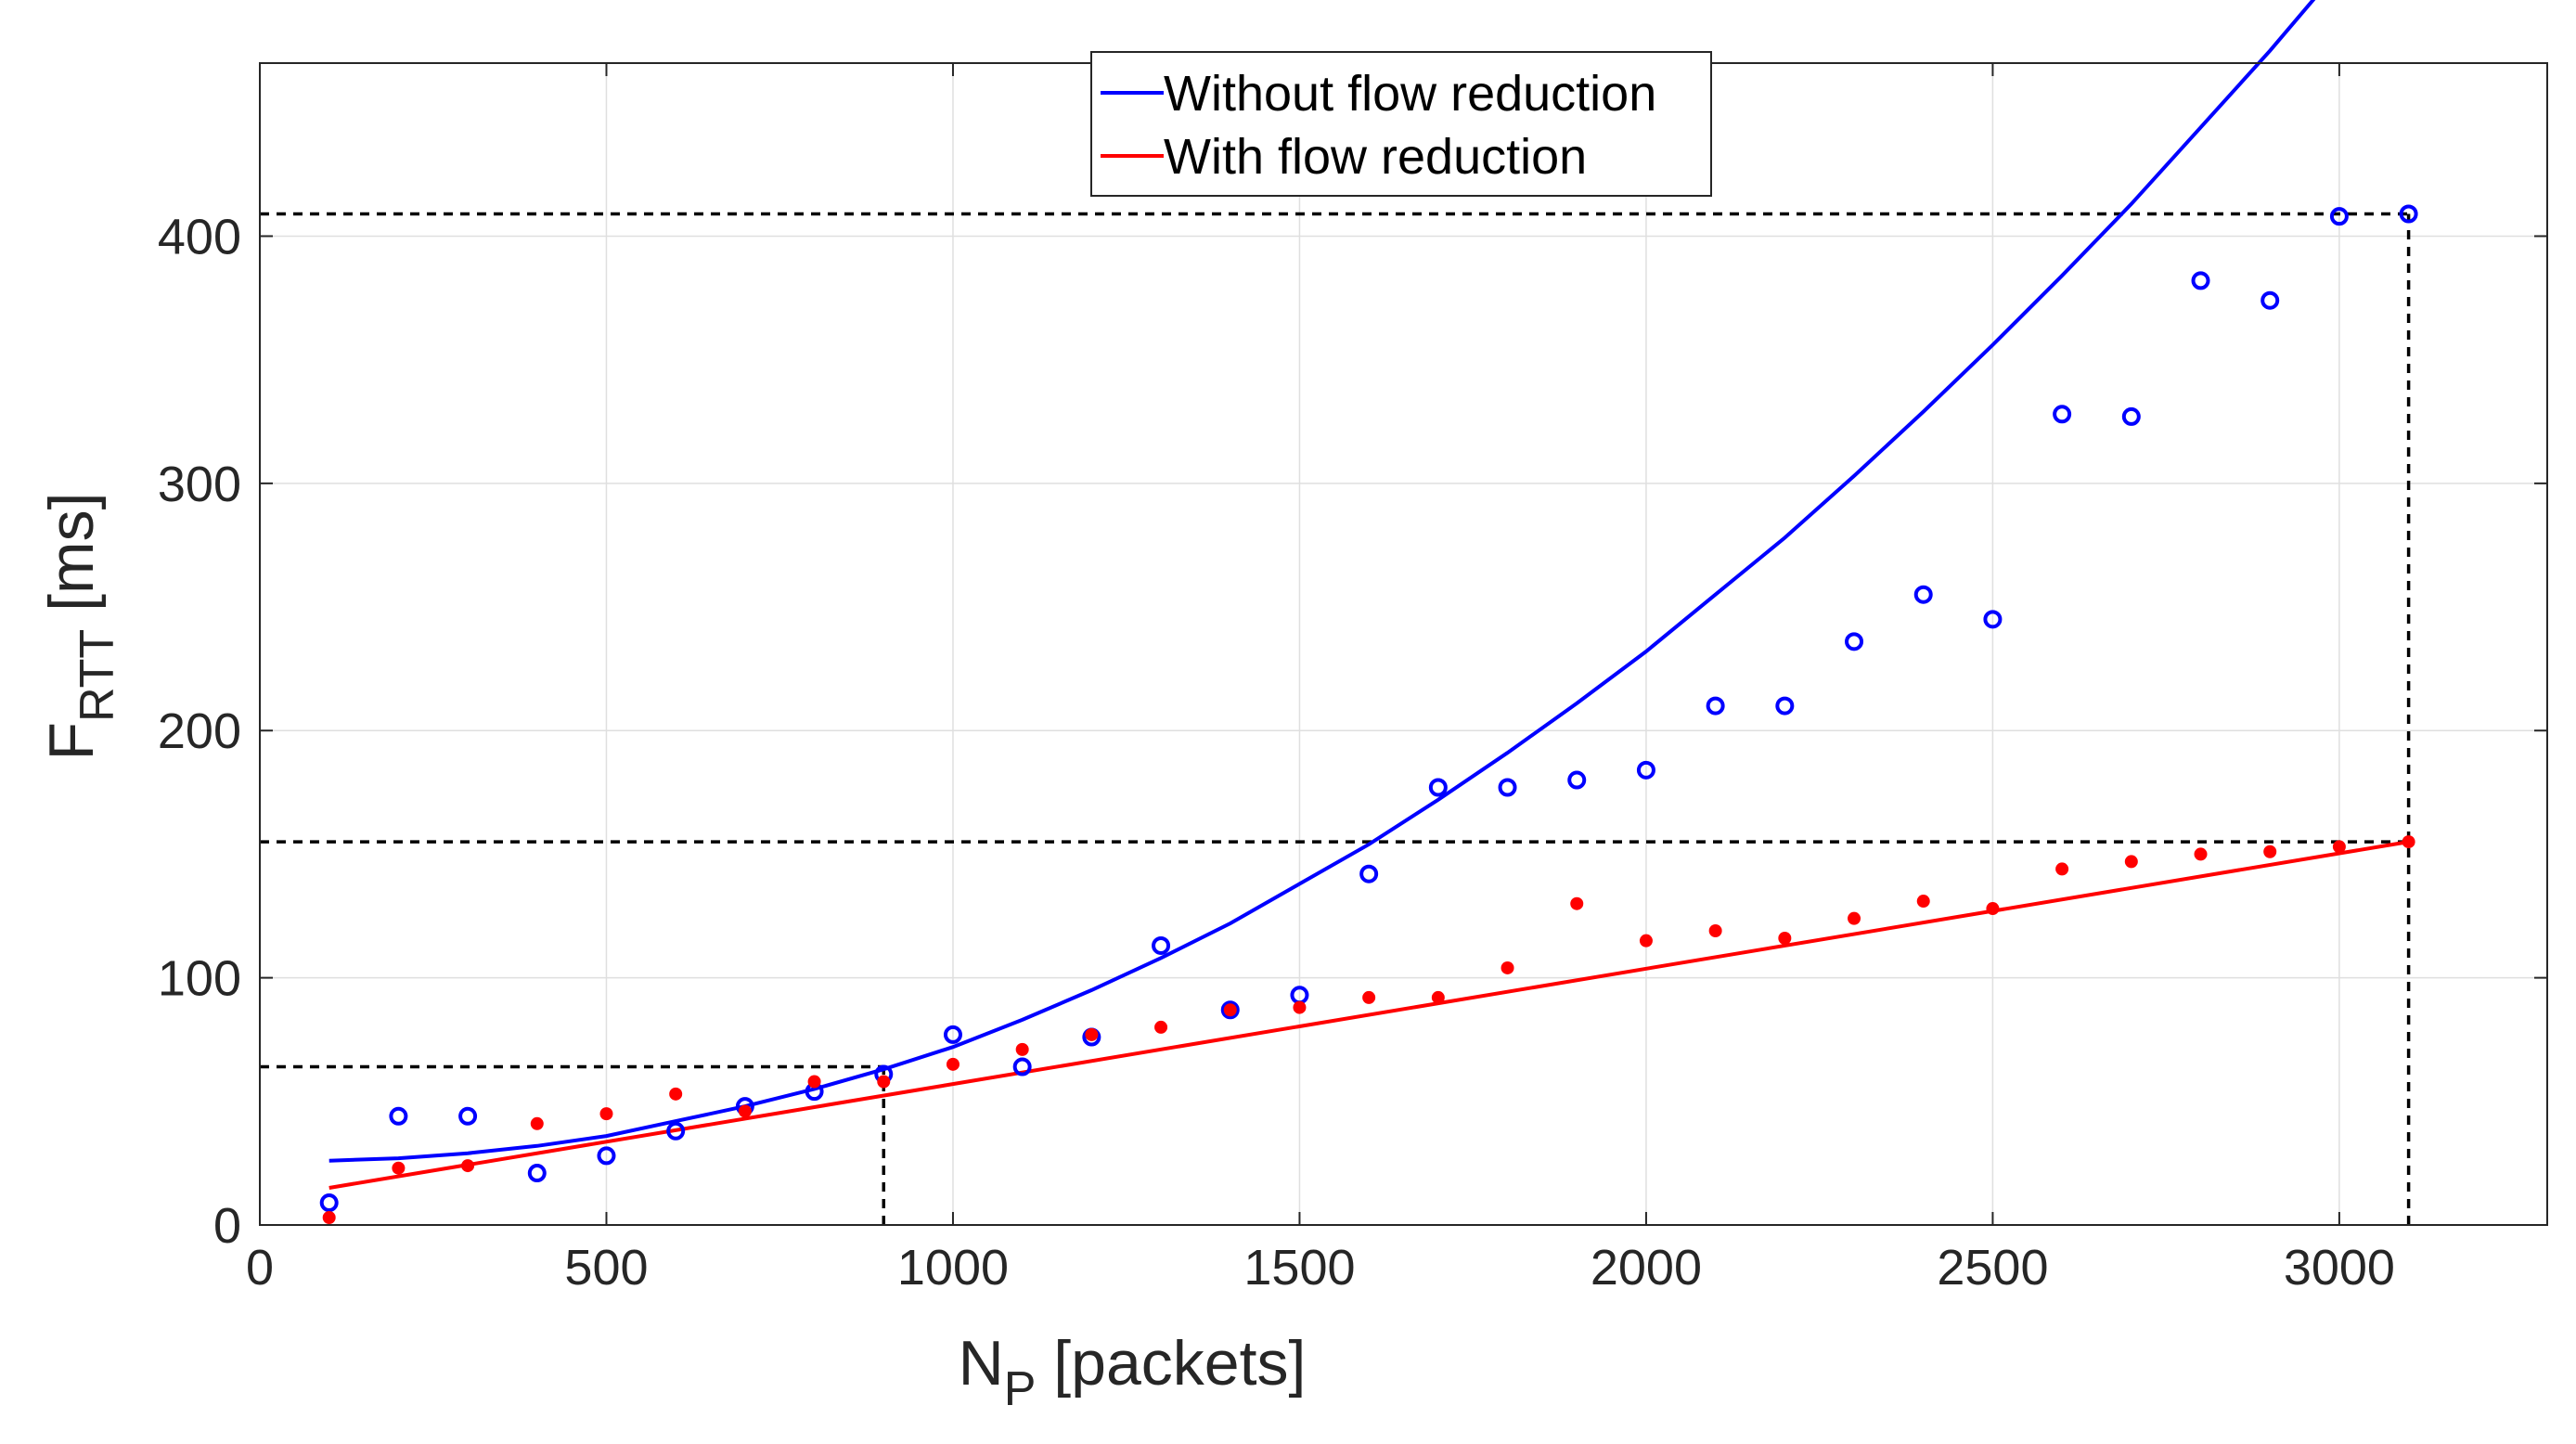 The width and height of the screenshot is (2576, 1444). I want to click on x-axis-label: NP [packets], so click(1133, 1372).